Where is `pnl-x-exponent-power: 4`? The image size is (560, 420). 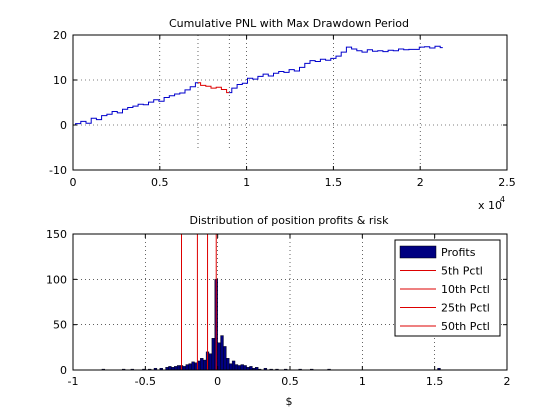
pnl-x-exponent-power: 4 is located at coordinates (502, 199).